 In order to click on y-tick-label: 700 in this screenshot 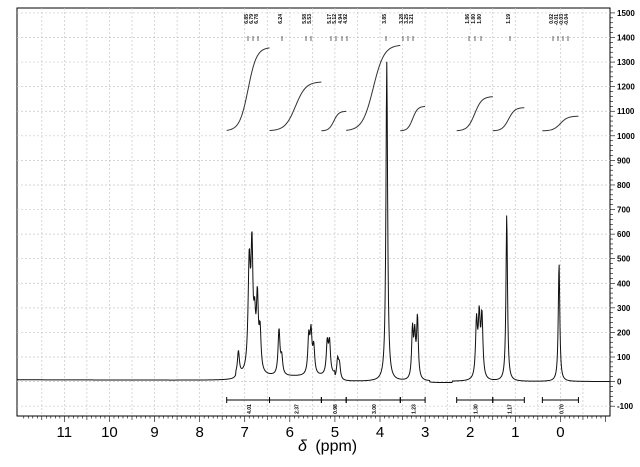, I will do `click(624, 210)`.